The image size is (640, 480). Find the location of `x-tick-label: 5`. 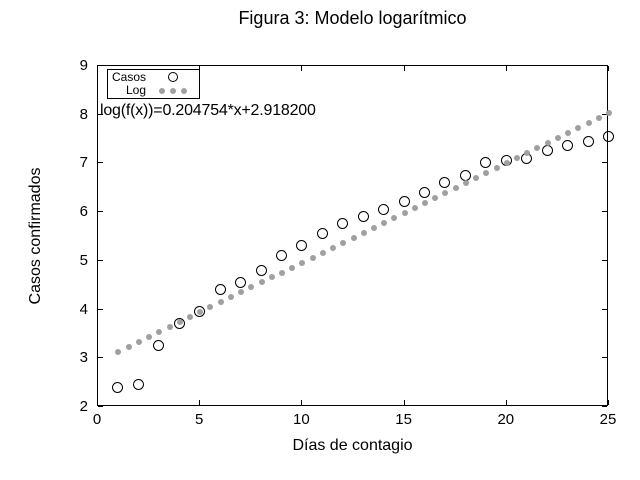

x-tick-label: 5 is located at coordinates (199, 419).